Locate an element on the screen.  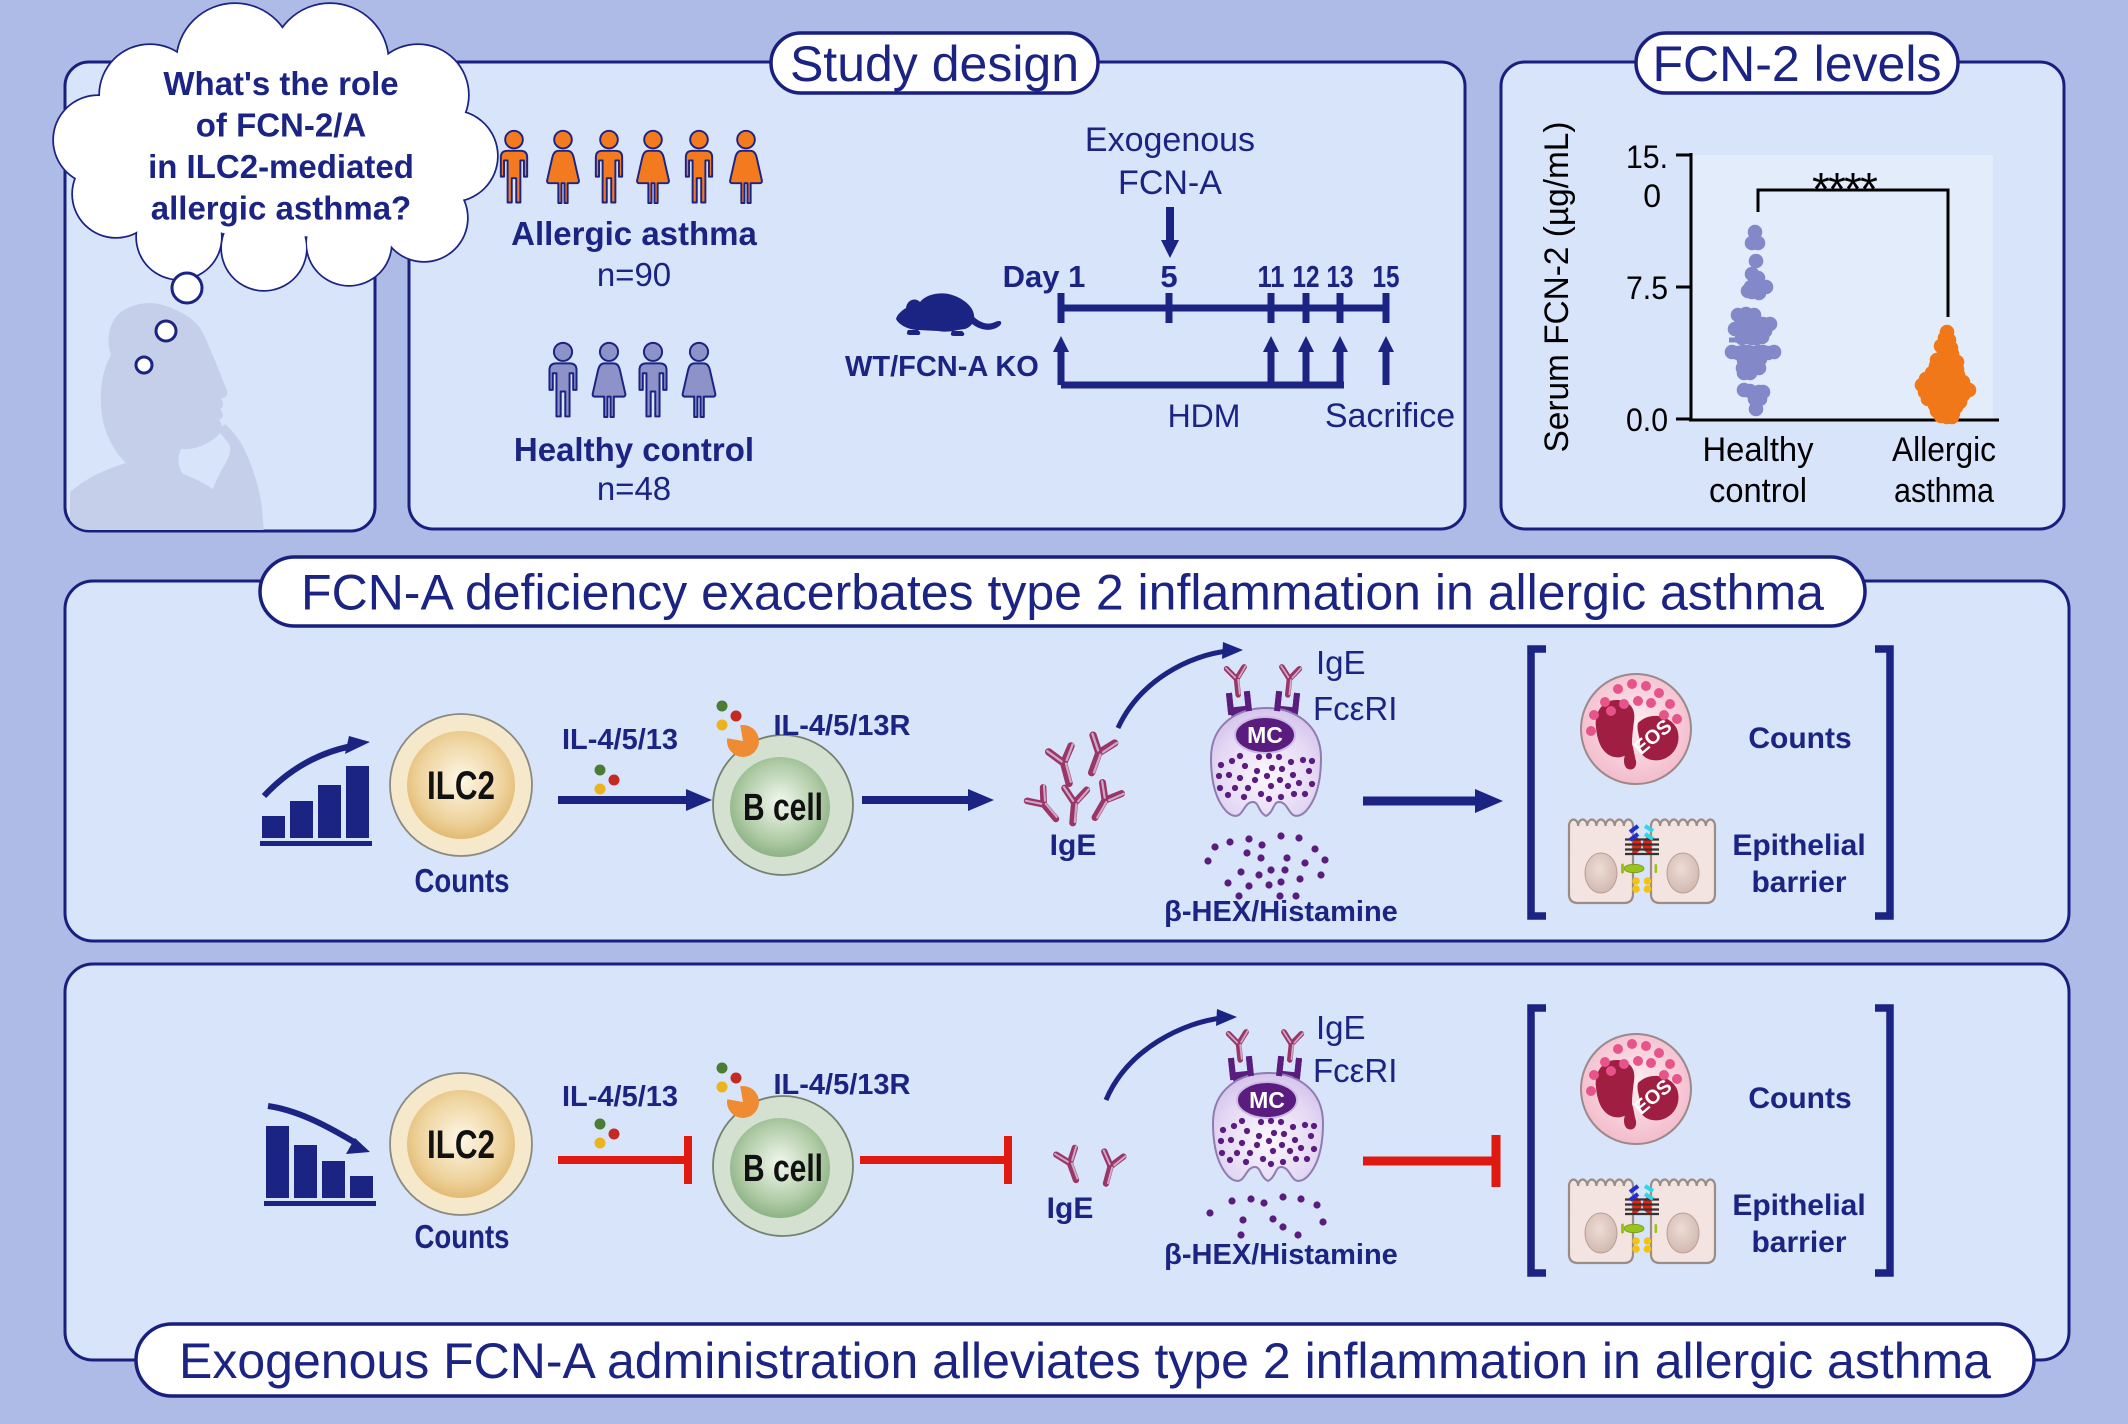
svg-text: of FCN-2/A is located at coordinates (281, 125).